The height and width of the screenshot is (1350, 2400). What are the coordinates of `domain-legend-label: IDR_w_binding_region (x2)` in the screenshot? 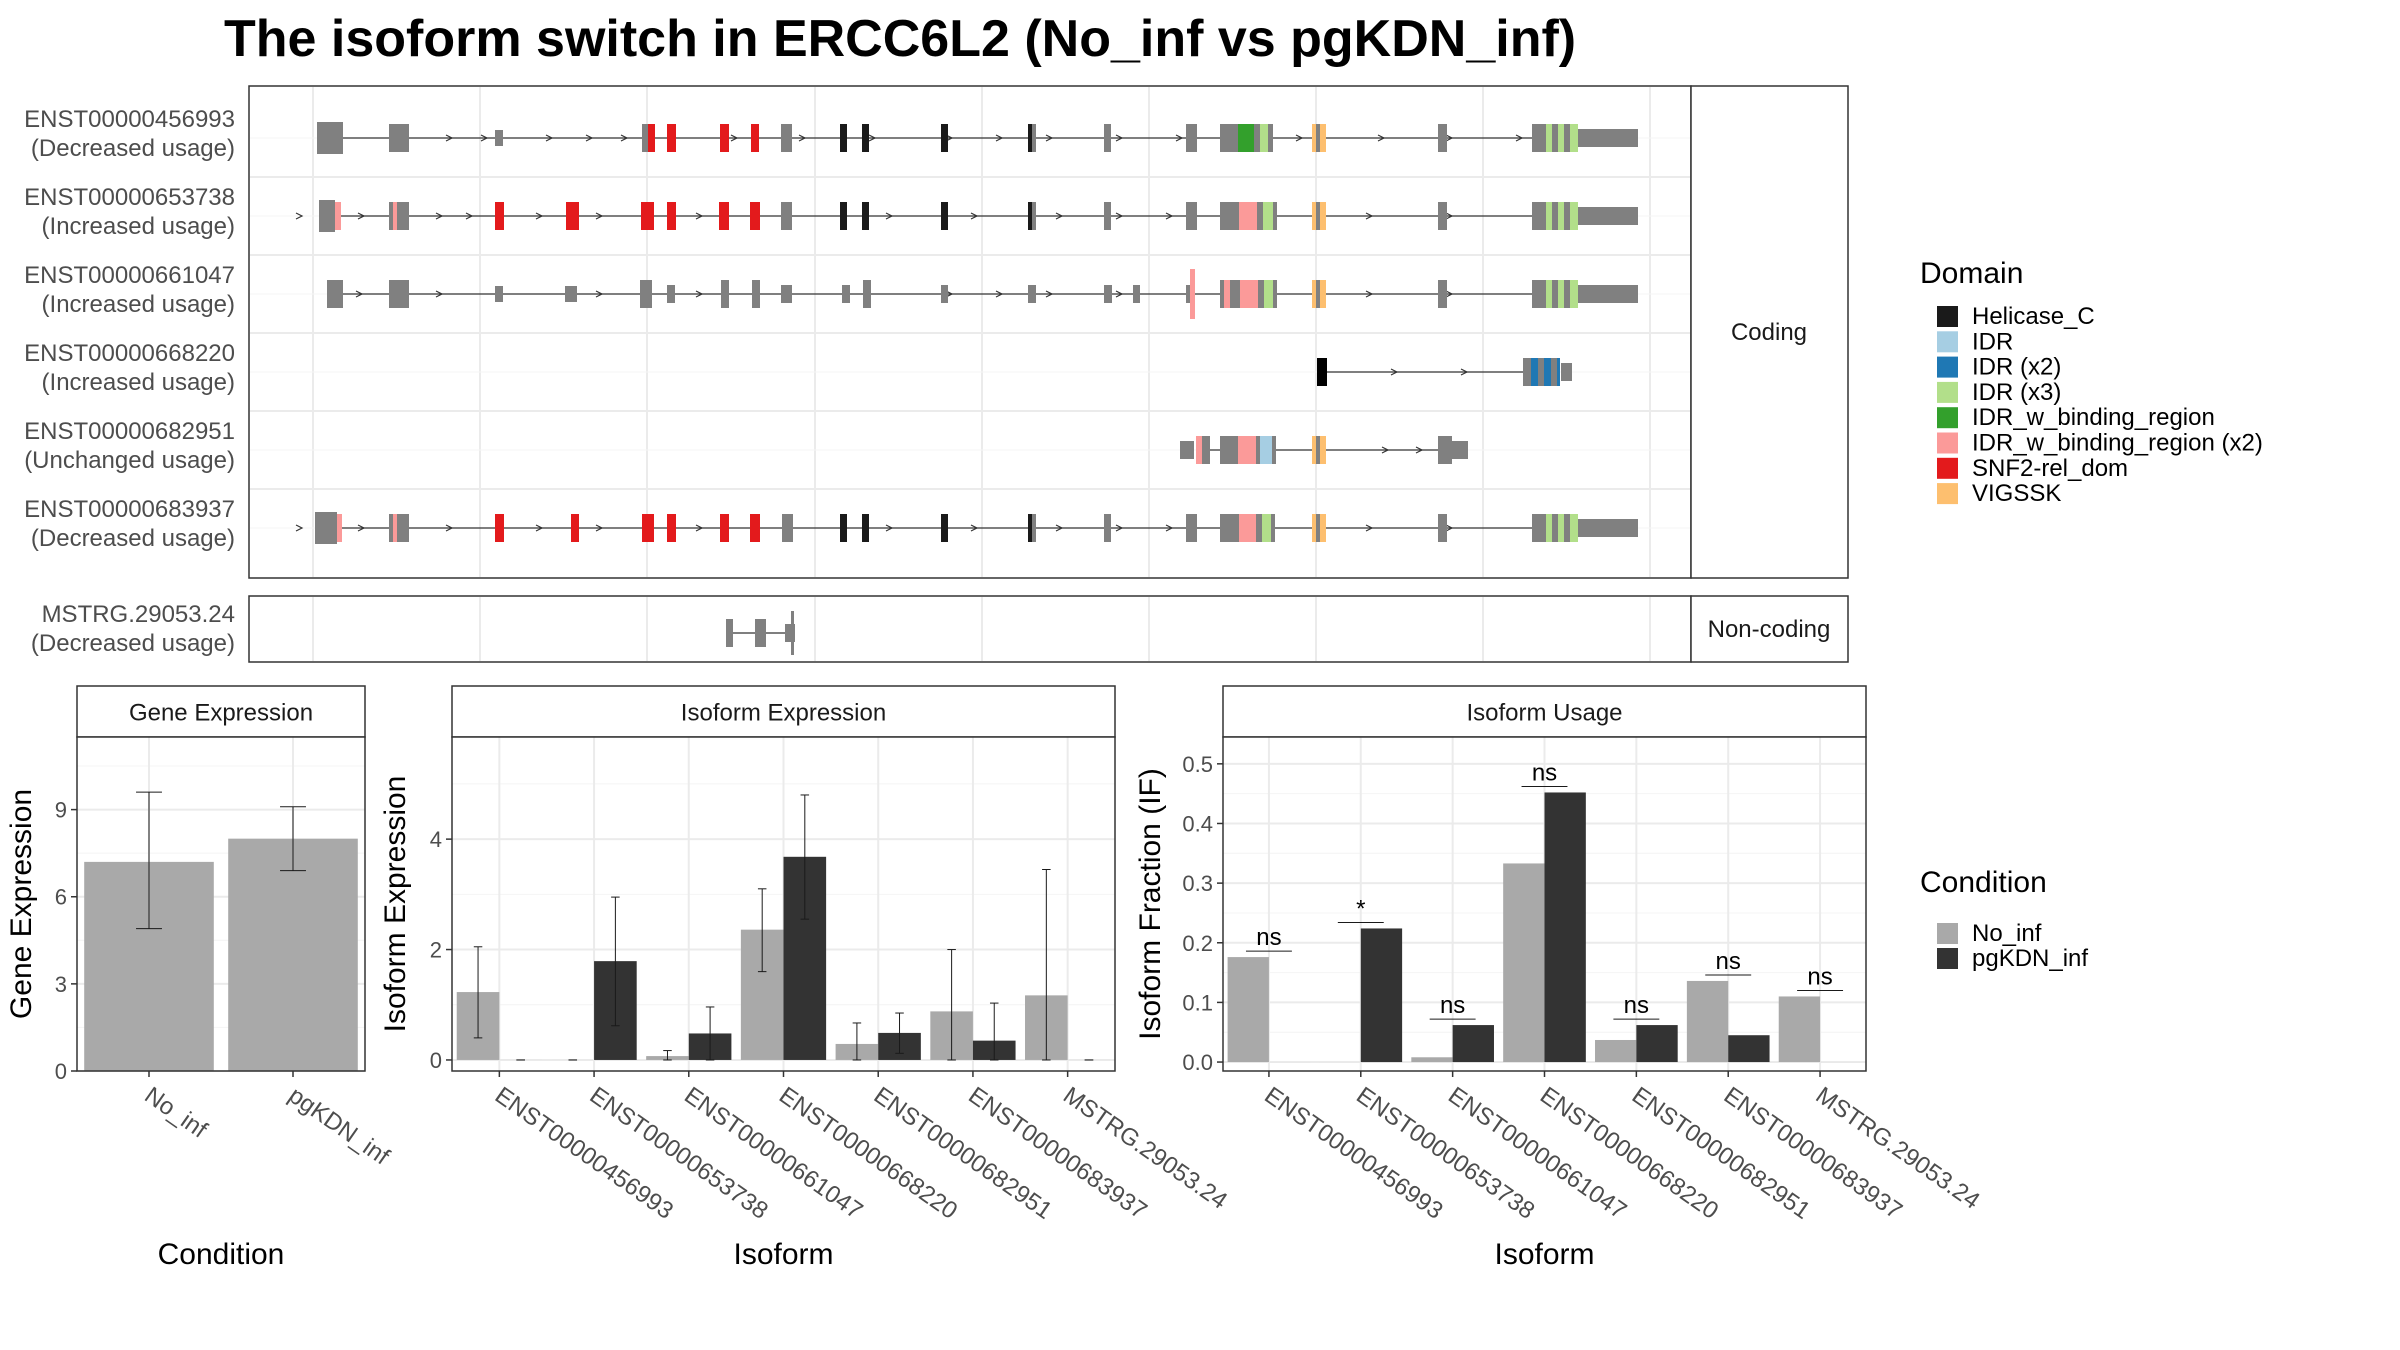 It's located at (2117, 443).